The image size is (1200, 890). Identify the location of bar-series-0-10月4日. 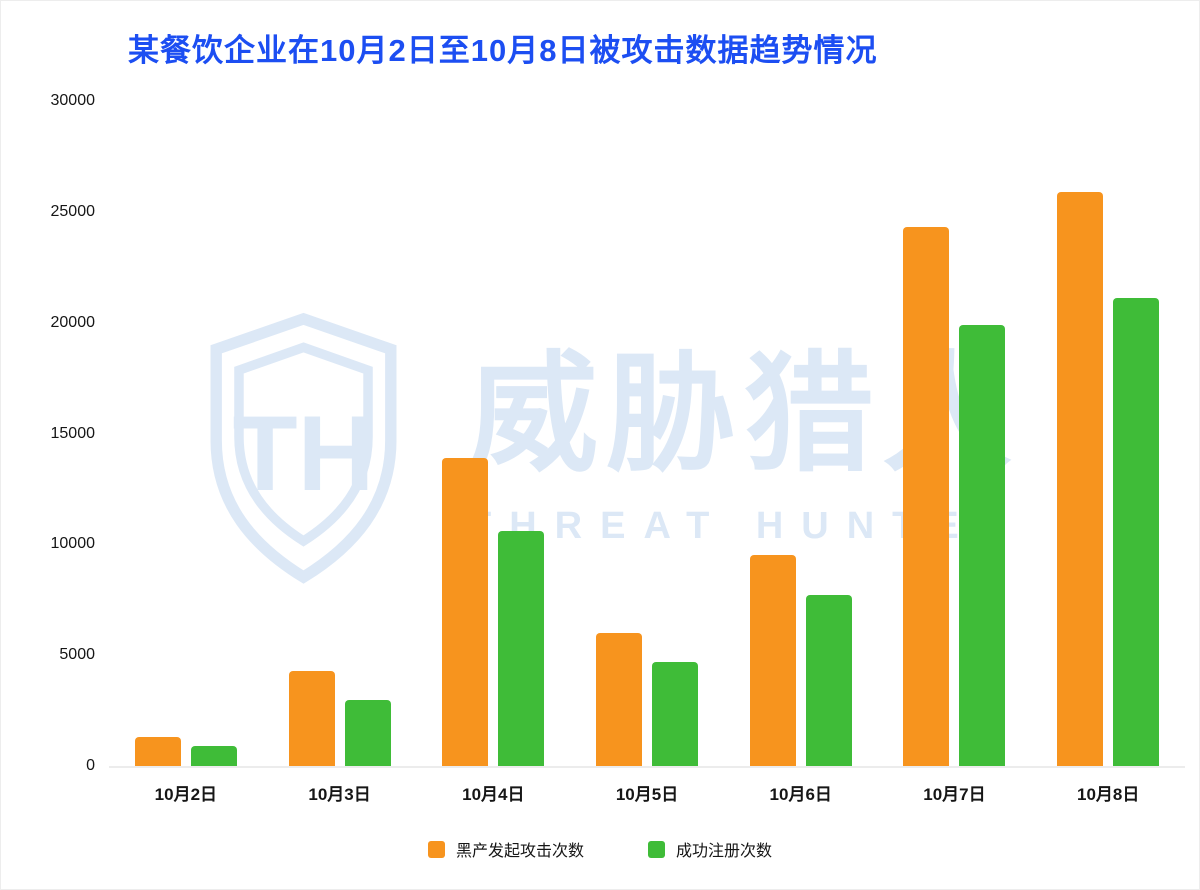
(465, 611).